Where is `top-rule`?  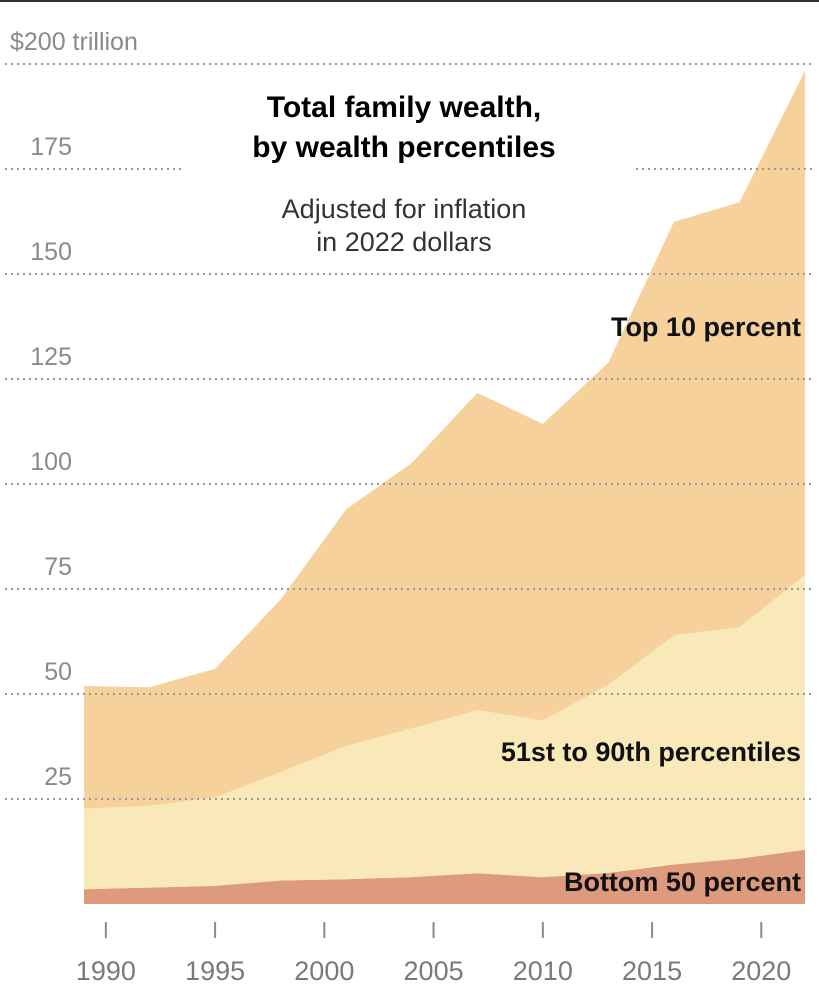
top-rule is located at coordinates (409, 1).